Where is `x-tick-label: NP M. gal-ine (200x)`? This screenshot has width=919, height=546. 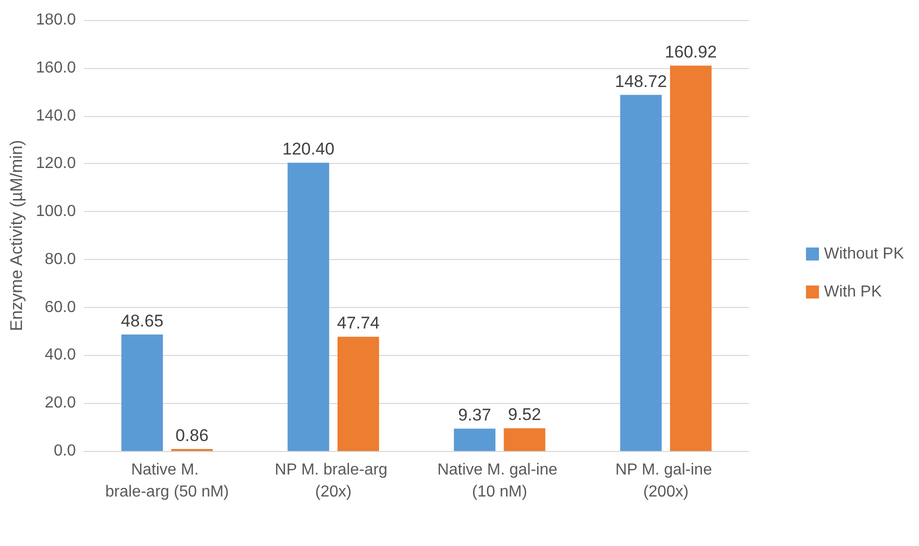
x-tick-label: NP M. gal-ine (200x) is located at coordinates (665, 481).